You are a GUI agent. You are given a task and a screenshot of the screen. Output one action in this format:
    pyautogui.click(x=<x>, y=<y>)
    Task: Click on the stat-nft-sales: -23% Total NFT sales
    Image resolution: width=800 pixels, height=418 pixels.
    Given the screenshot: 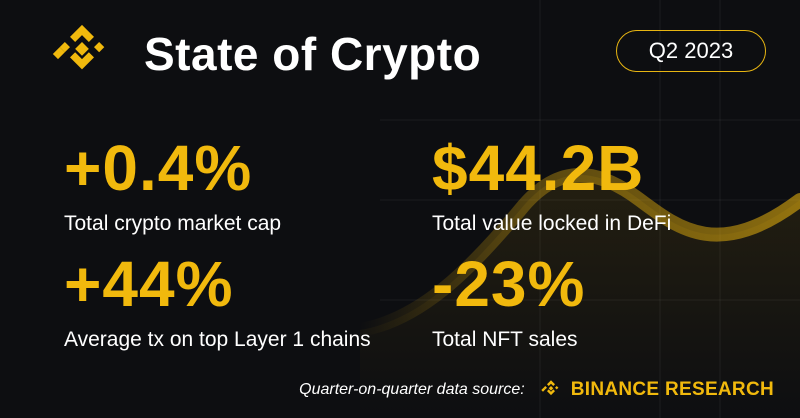 What is the action you would take?
    pyautogui.click(x=508, y=302)
    